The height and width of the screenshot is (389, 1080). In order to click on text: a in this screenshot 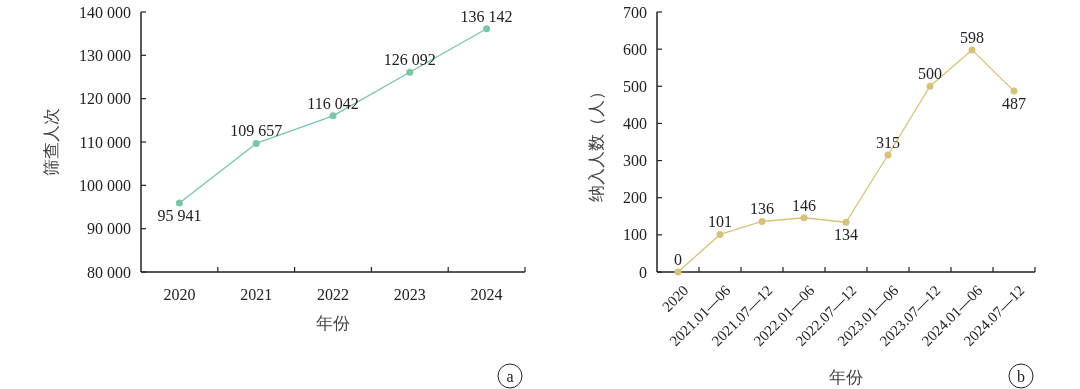, I will do `click(510, 376)`.